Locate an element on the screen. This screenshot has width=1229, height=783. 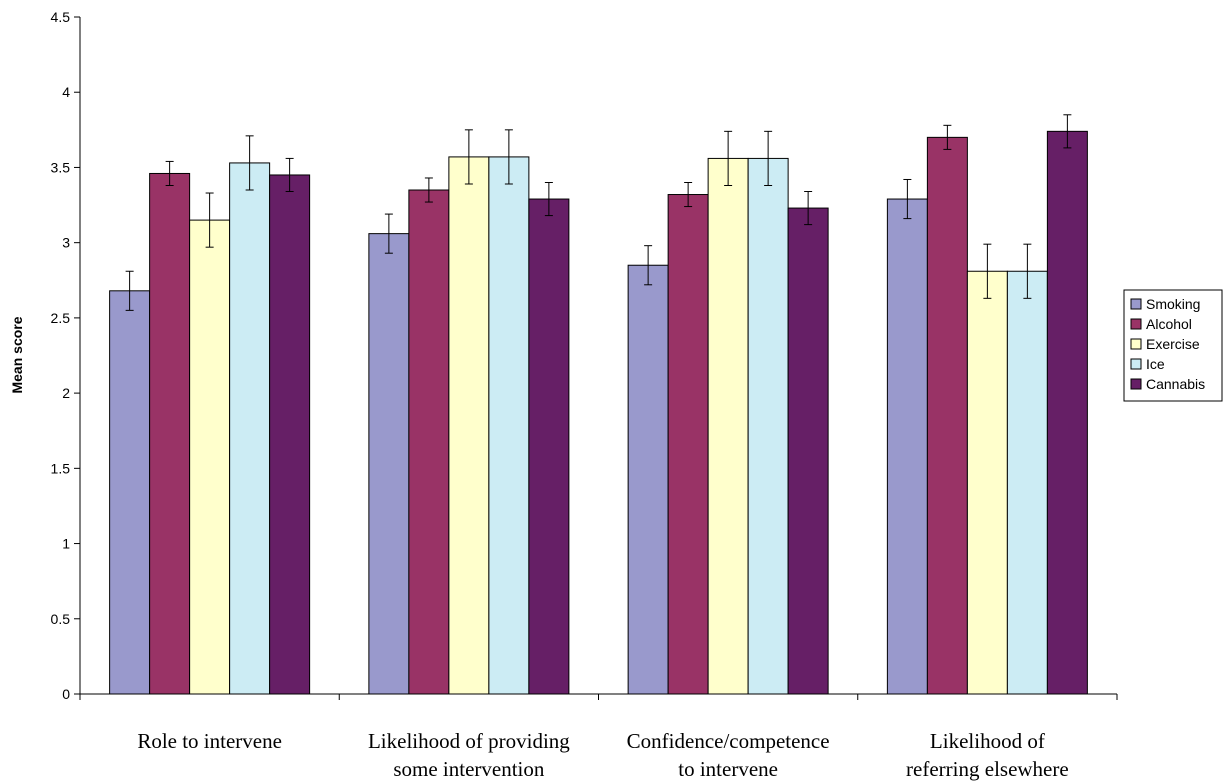
y-tick-label: 3 is located at coordinates (66, 243).